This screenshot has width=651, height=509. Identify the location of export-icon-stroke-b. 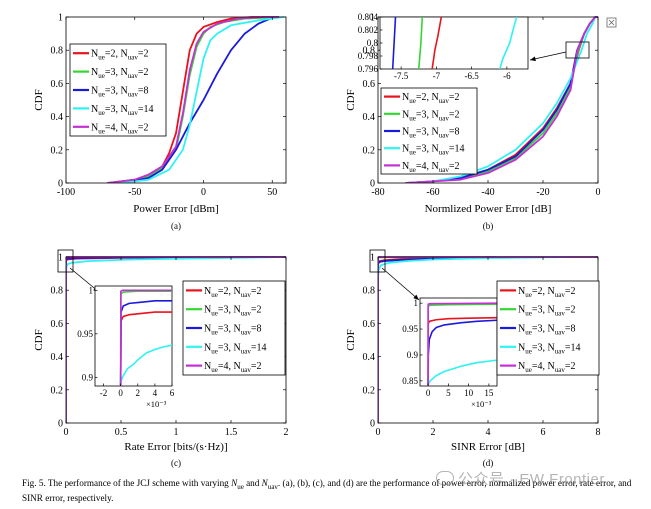
(611, 22).